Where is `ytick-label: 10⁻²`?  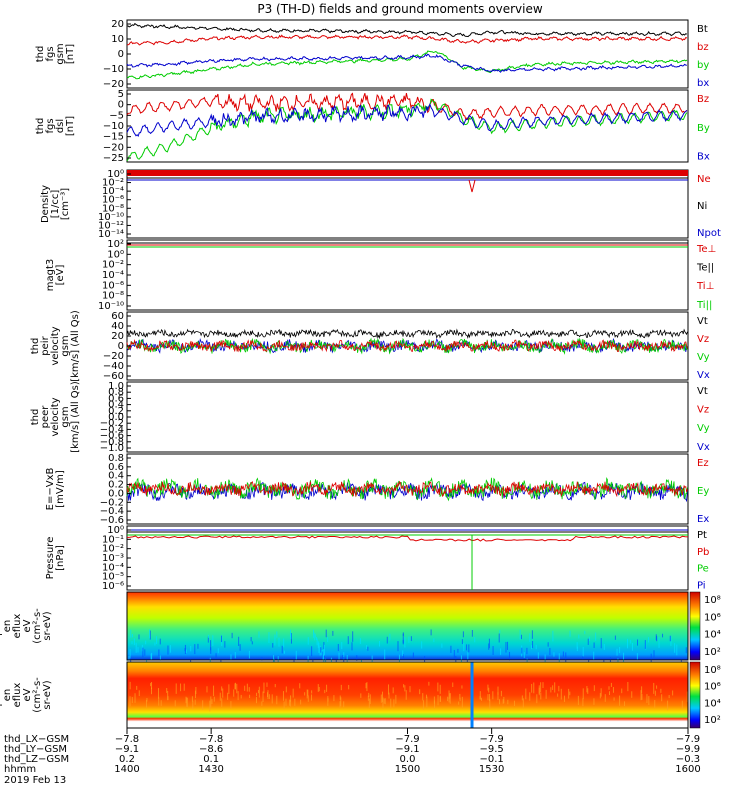
ytick-label: 10⁻² is located at coordinates (113, 183).